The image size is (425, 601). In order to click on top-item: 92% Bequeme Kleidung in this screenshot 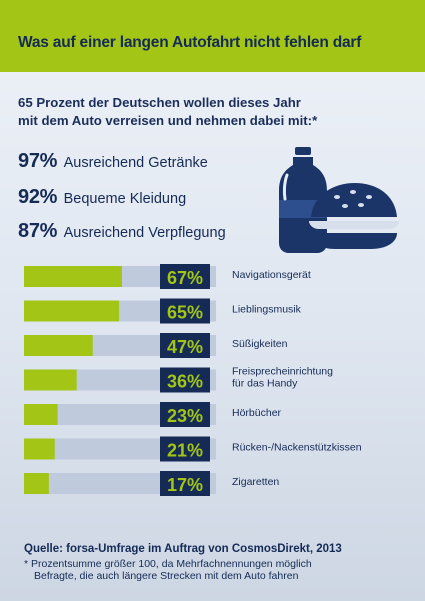, I will do `click(102, 197)`.